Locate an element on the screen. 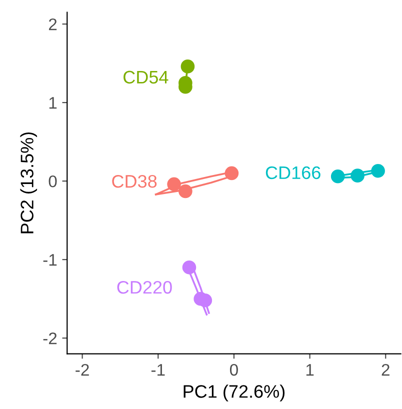  y-tick-label: -2 is located at coordinates (50, 338).